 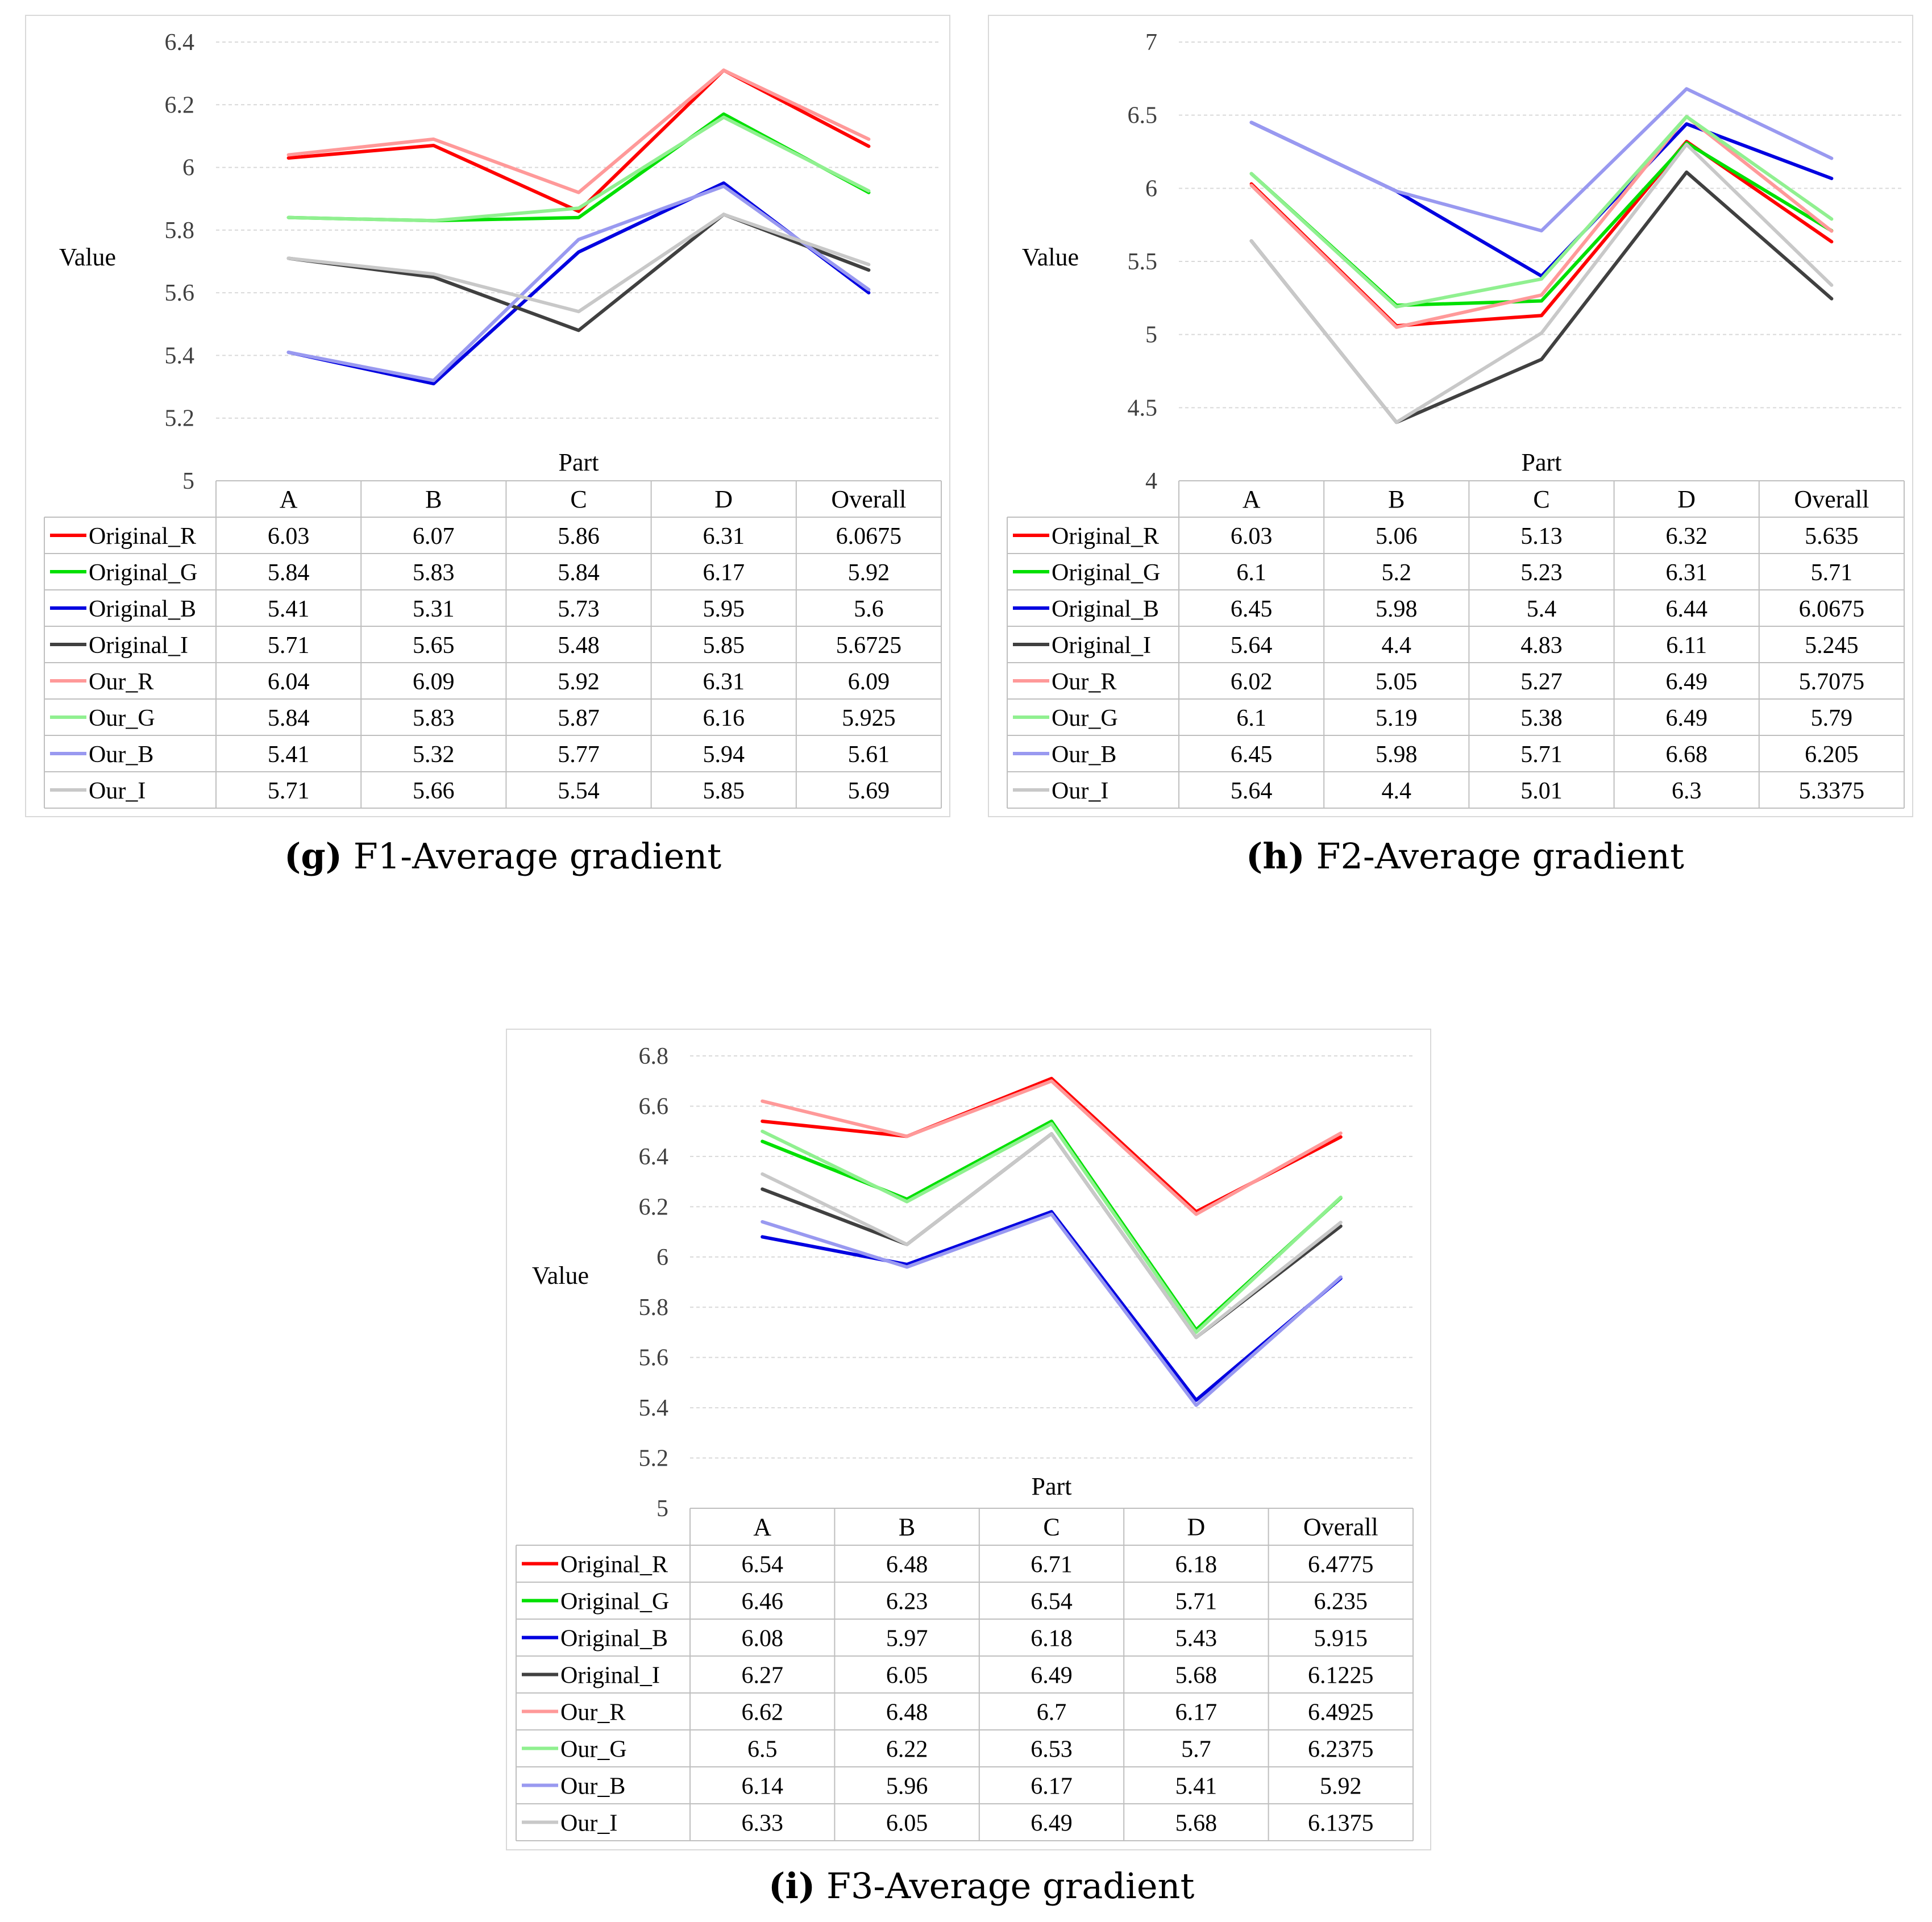 I want to click on data-label: 5.83, so click(x=434, y=718).